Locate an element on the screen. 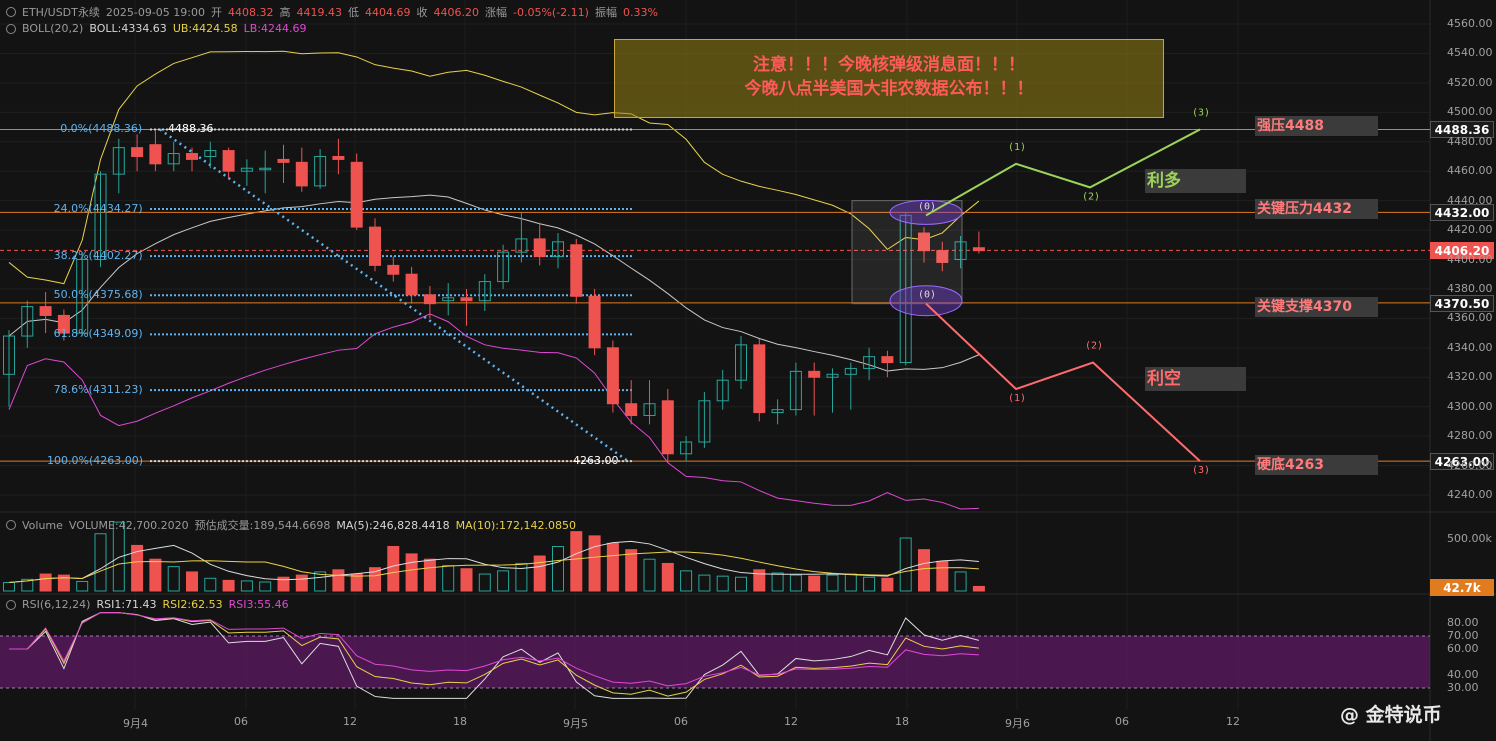 The image size is (1496, 741). volume-tag: 42.7k is located at coordinates (1462, 587).